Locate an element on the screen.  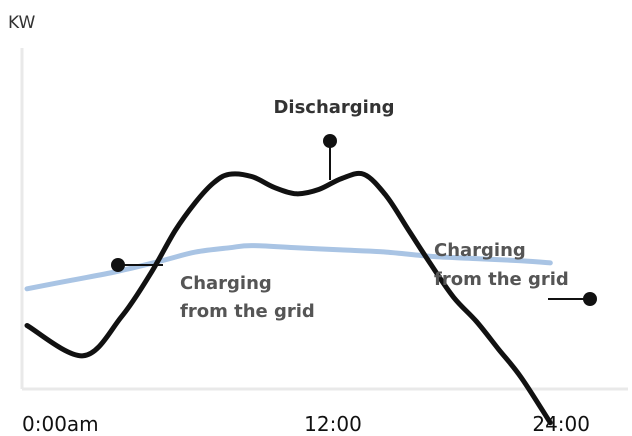
annotation-charging-right: Charging from the grid is located at coordinates (515, 273).